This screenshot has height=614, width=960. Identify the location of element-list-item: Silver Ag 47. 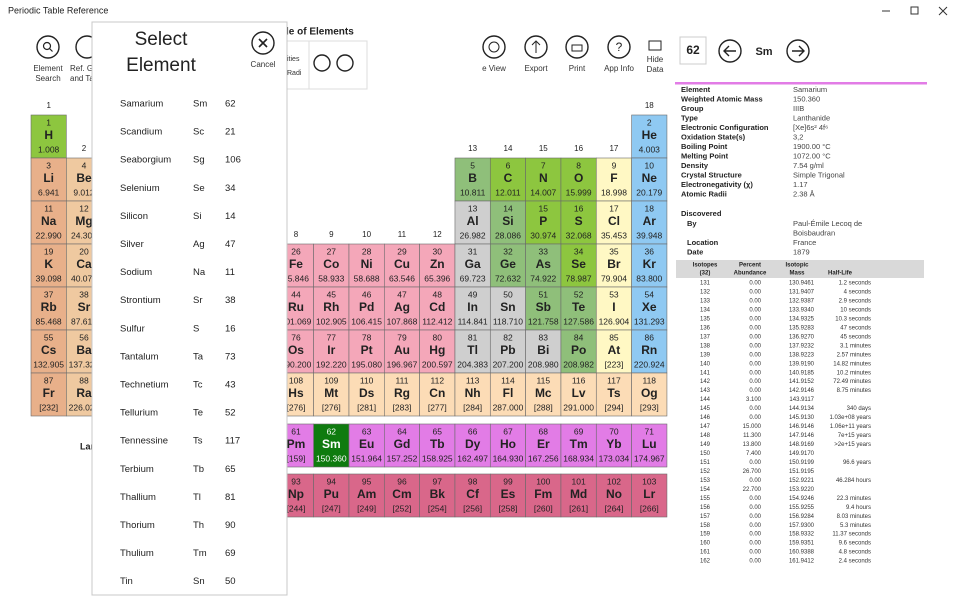
(178, 244).